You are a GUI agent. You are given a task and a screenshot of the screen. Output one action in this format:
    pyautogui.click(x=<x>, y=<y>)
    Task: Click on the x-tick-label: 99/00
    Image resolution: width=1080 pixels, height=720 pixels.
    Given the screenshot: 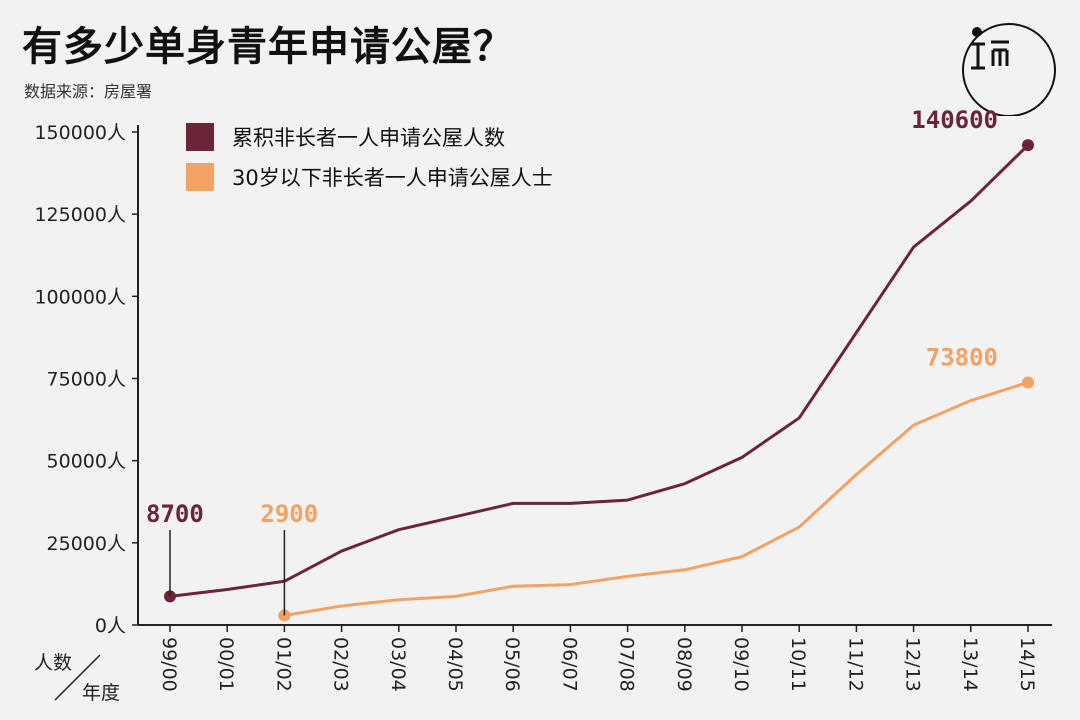 What is the action you would take?
    pyautogui.click(x=169, y=664)
    